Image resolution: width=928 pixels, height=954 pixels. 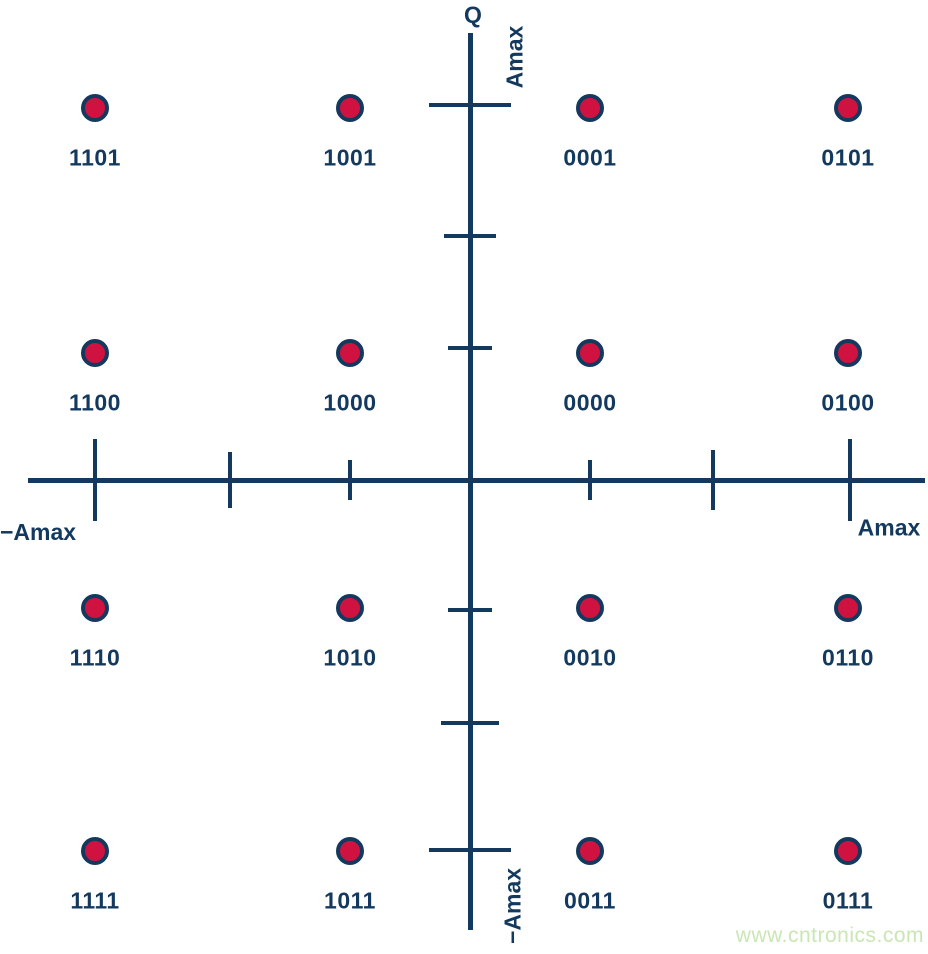 What do you see at coordinates (889, 527) in the screenshot?
I see `i-max-label: Amax` at bounding box center [889, 527].